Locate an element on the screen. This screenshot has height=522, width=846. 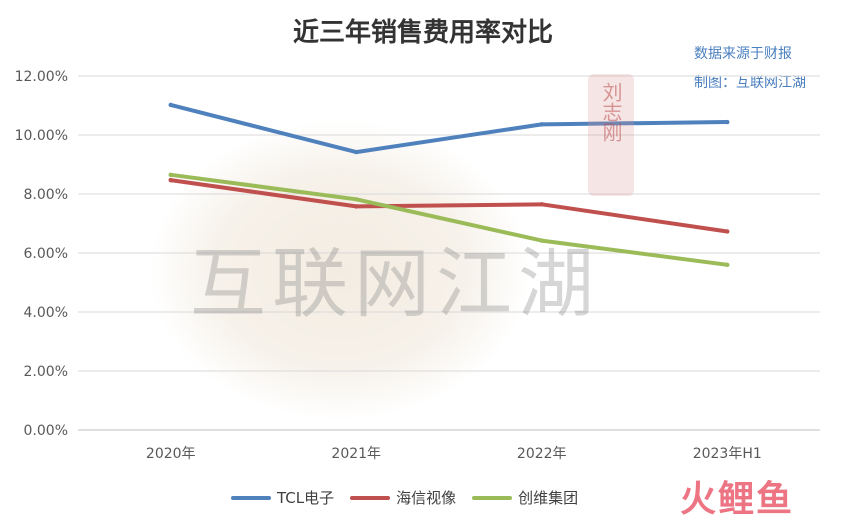
x-axis: 2020年 2021年 2022年 2023年H1 is located at coordinates (454, 454).